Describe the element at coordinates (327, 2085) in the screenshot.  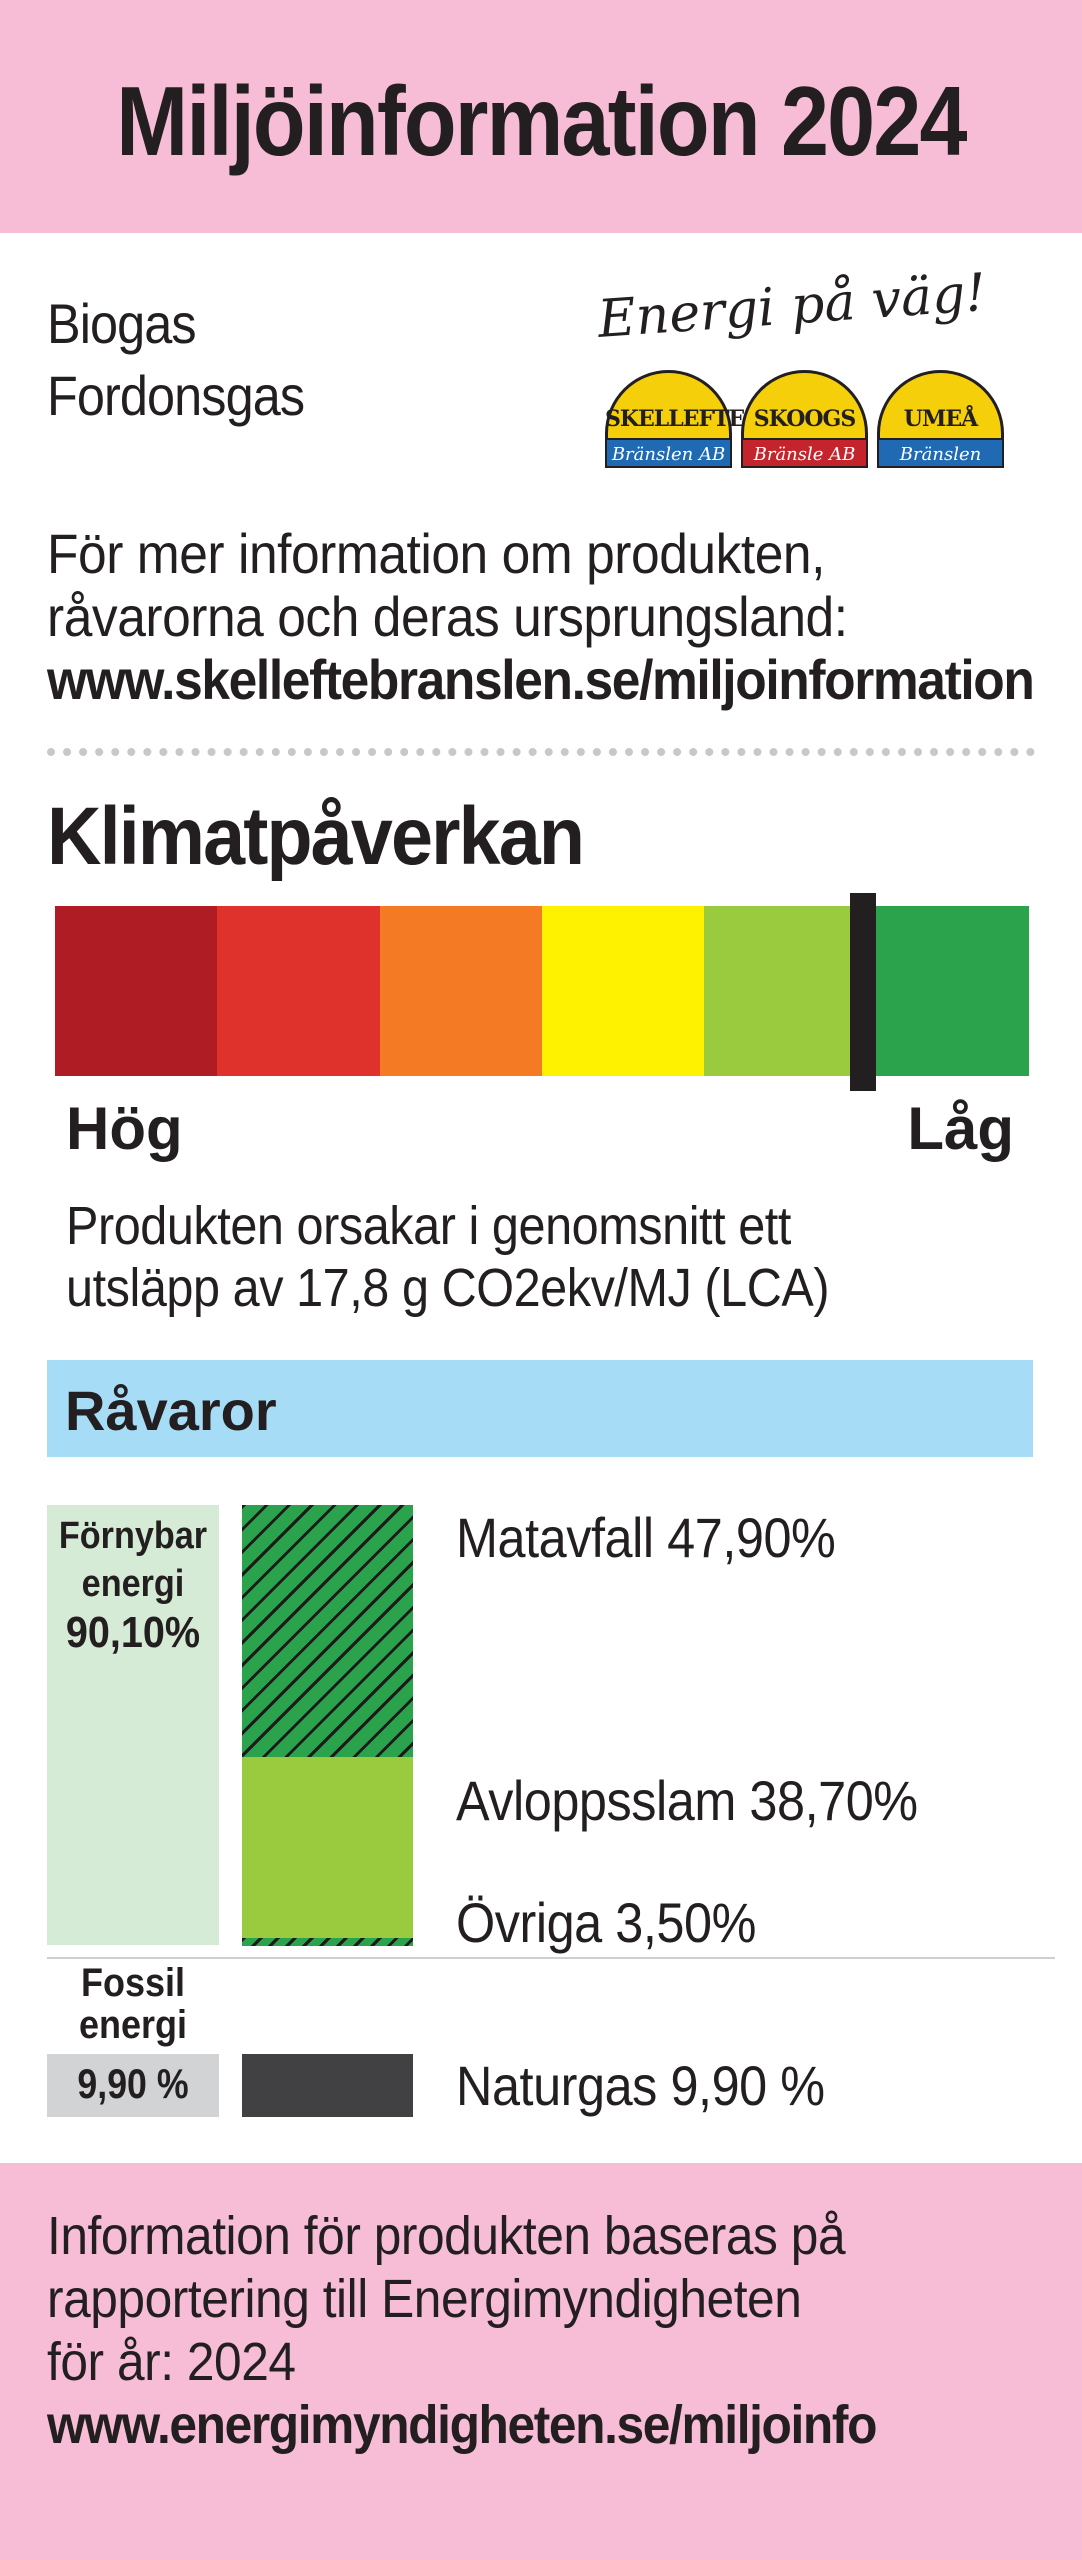
I see `bar-naturgas` at that location.